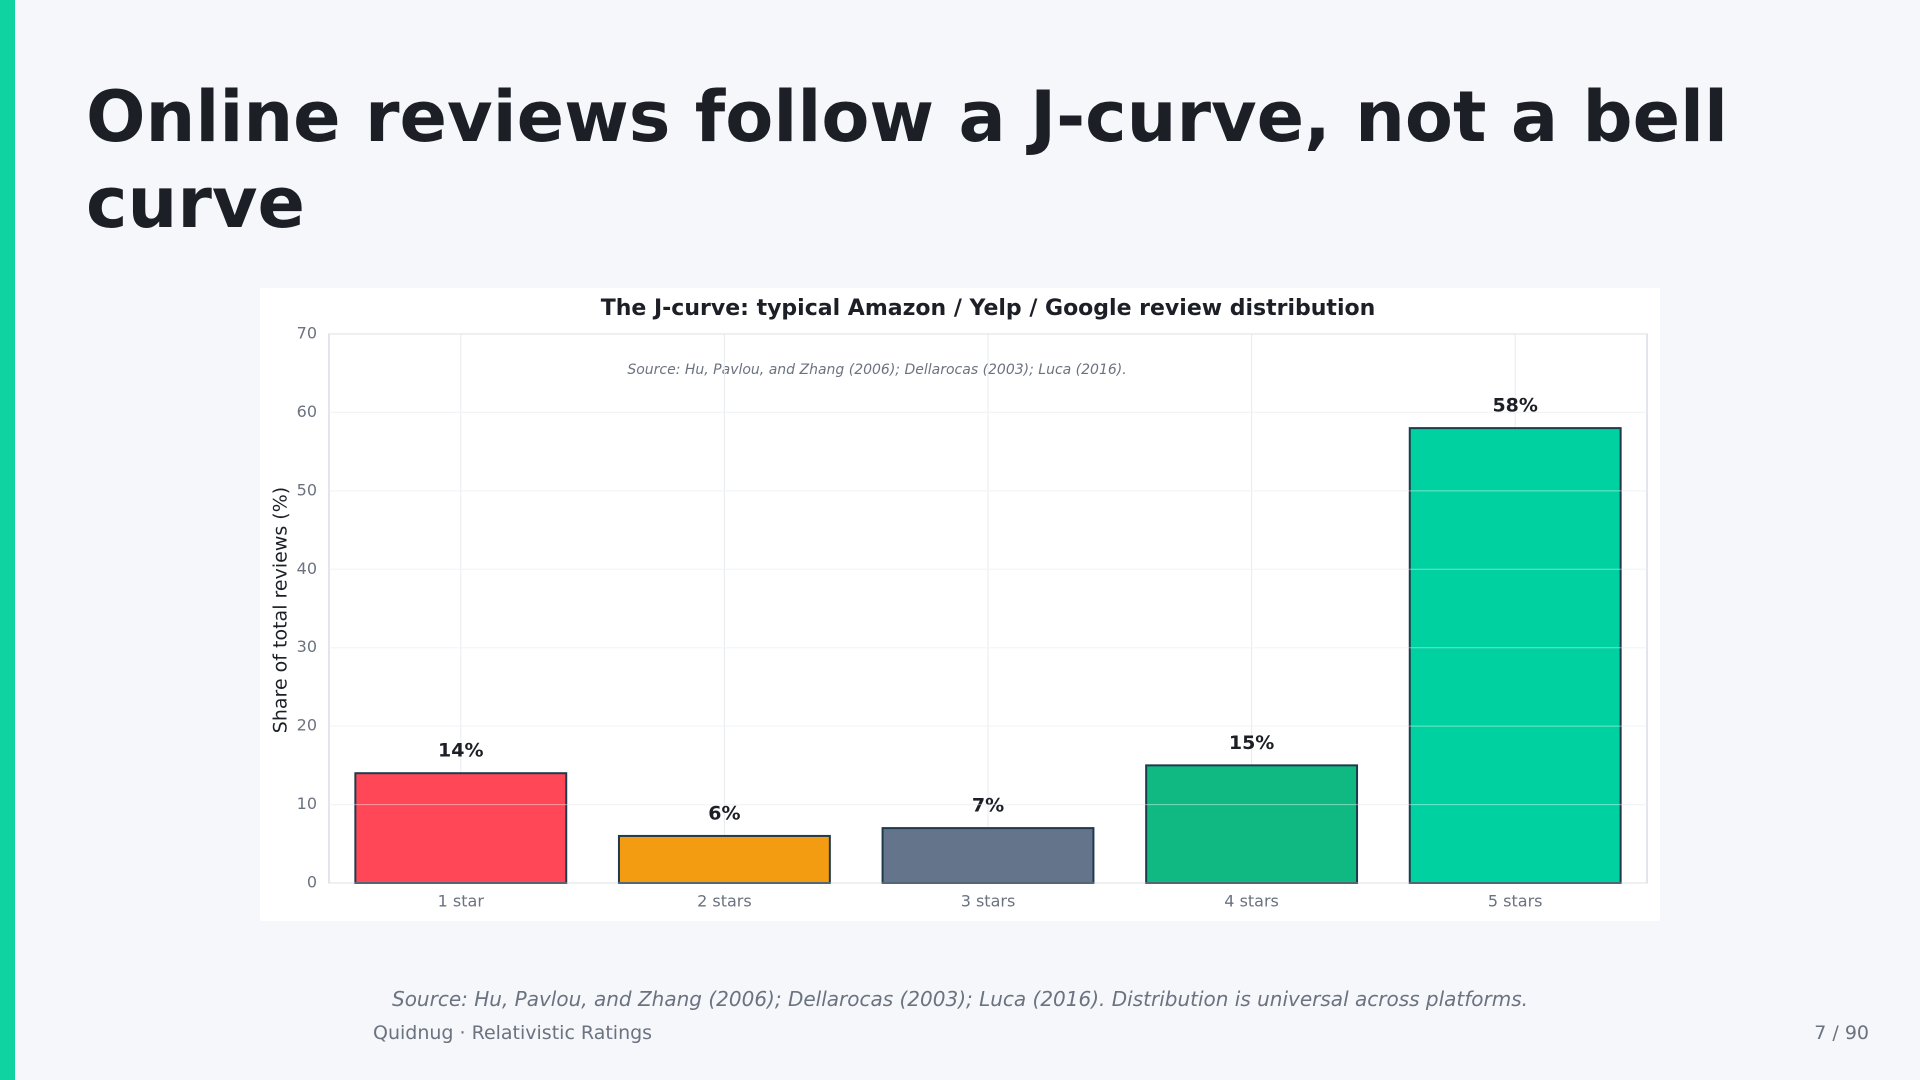 Image resolution: width=1920 pixels, height=1080 pixels. I want to click on x-tick-label: 4 stars, so click(1251, 901).